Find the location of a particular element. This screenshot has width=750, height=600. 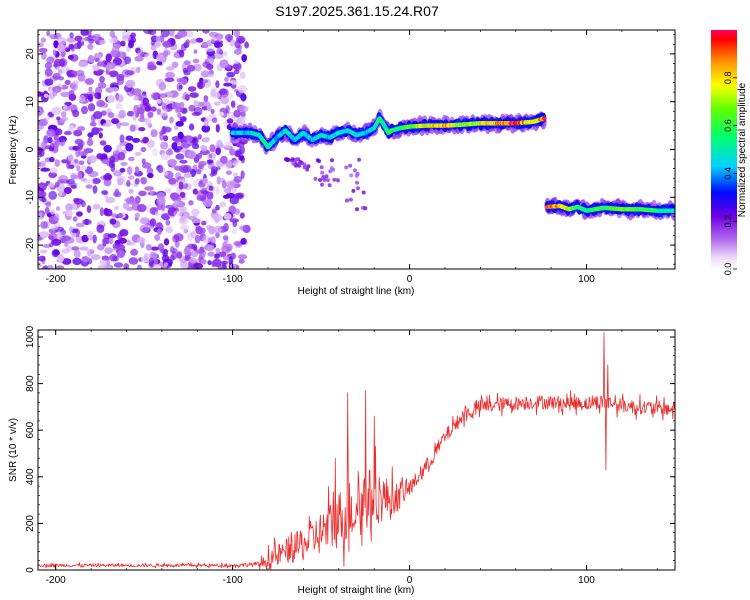

y-tick-label: -10 is located at coordinates (30, 197).